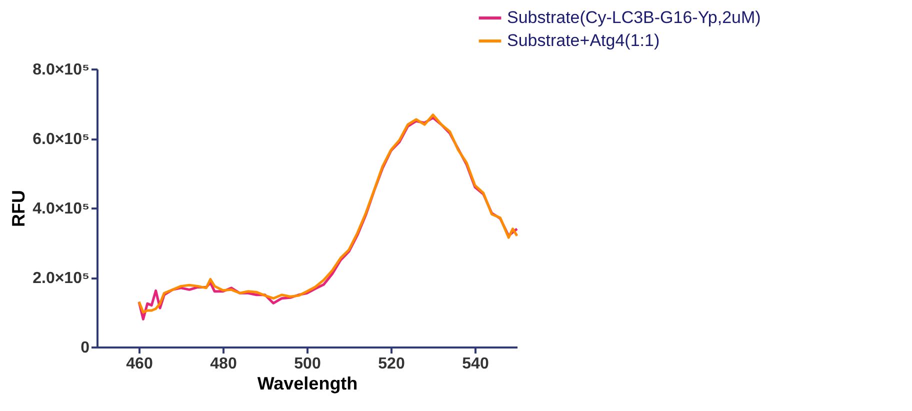 The width and height of the screenshot is (912, 411). What do you see at coordinates (61, 278) in the screenshot?
I see `y-tick-label: 2.0×10⁵` at bounding box center [61, 278].